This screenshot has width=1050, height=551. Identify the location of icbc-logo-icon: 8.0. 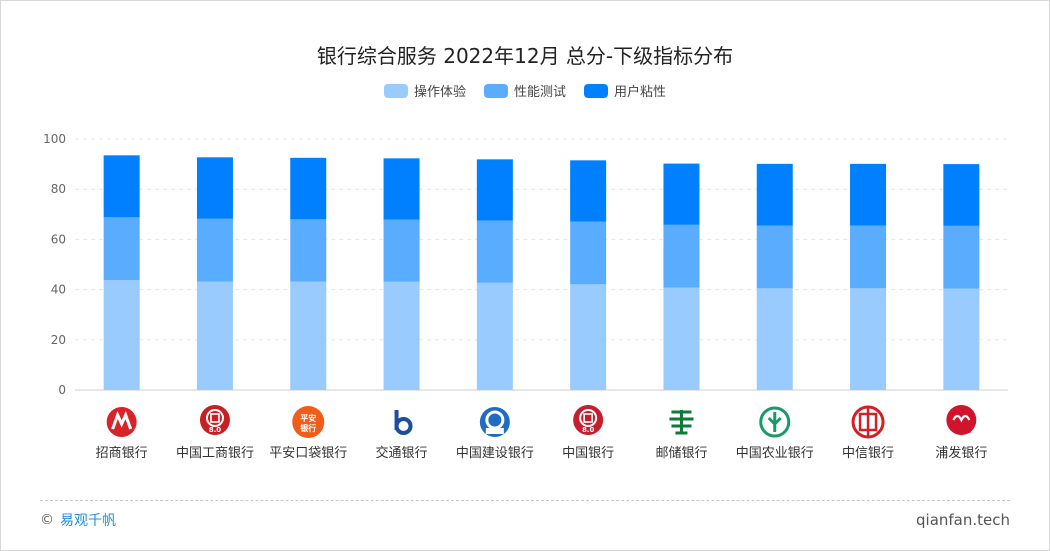
(214, 420).